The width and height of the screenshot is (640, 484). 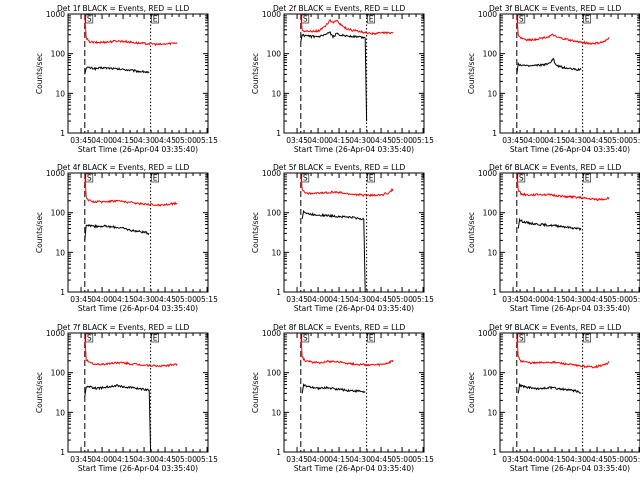 What do you see at coordinates (123, 327) in the screenshot?
I see `chart-title: Det 7f BLACK = Events, RED = LLD` at bounding box center [123, 327].